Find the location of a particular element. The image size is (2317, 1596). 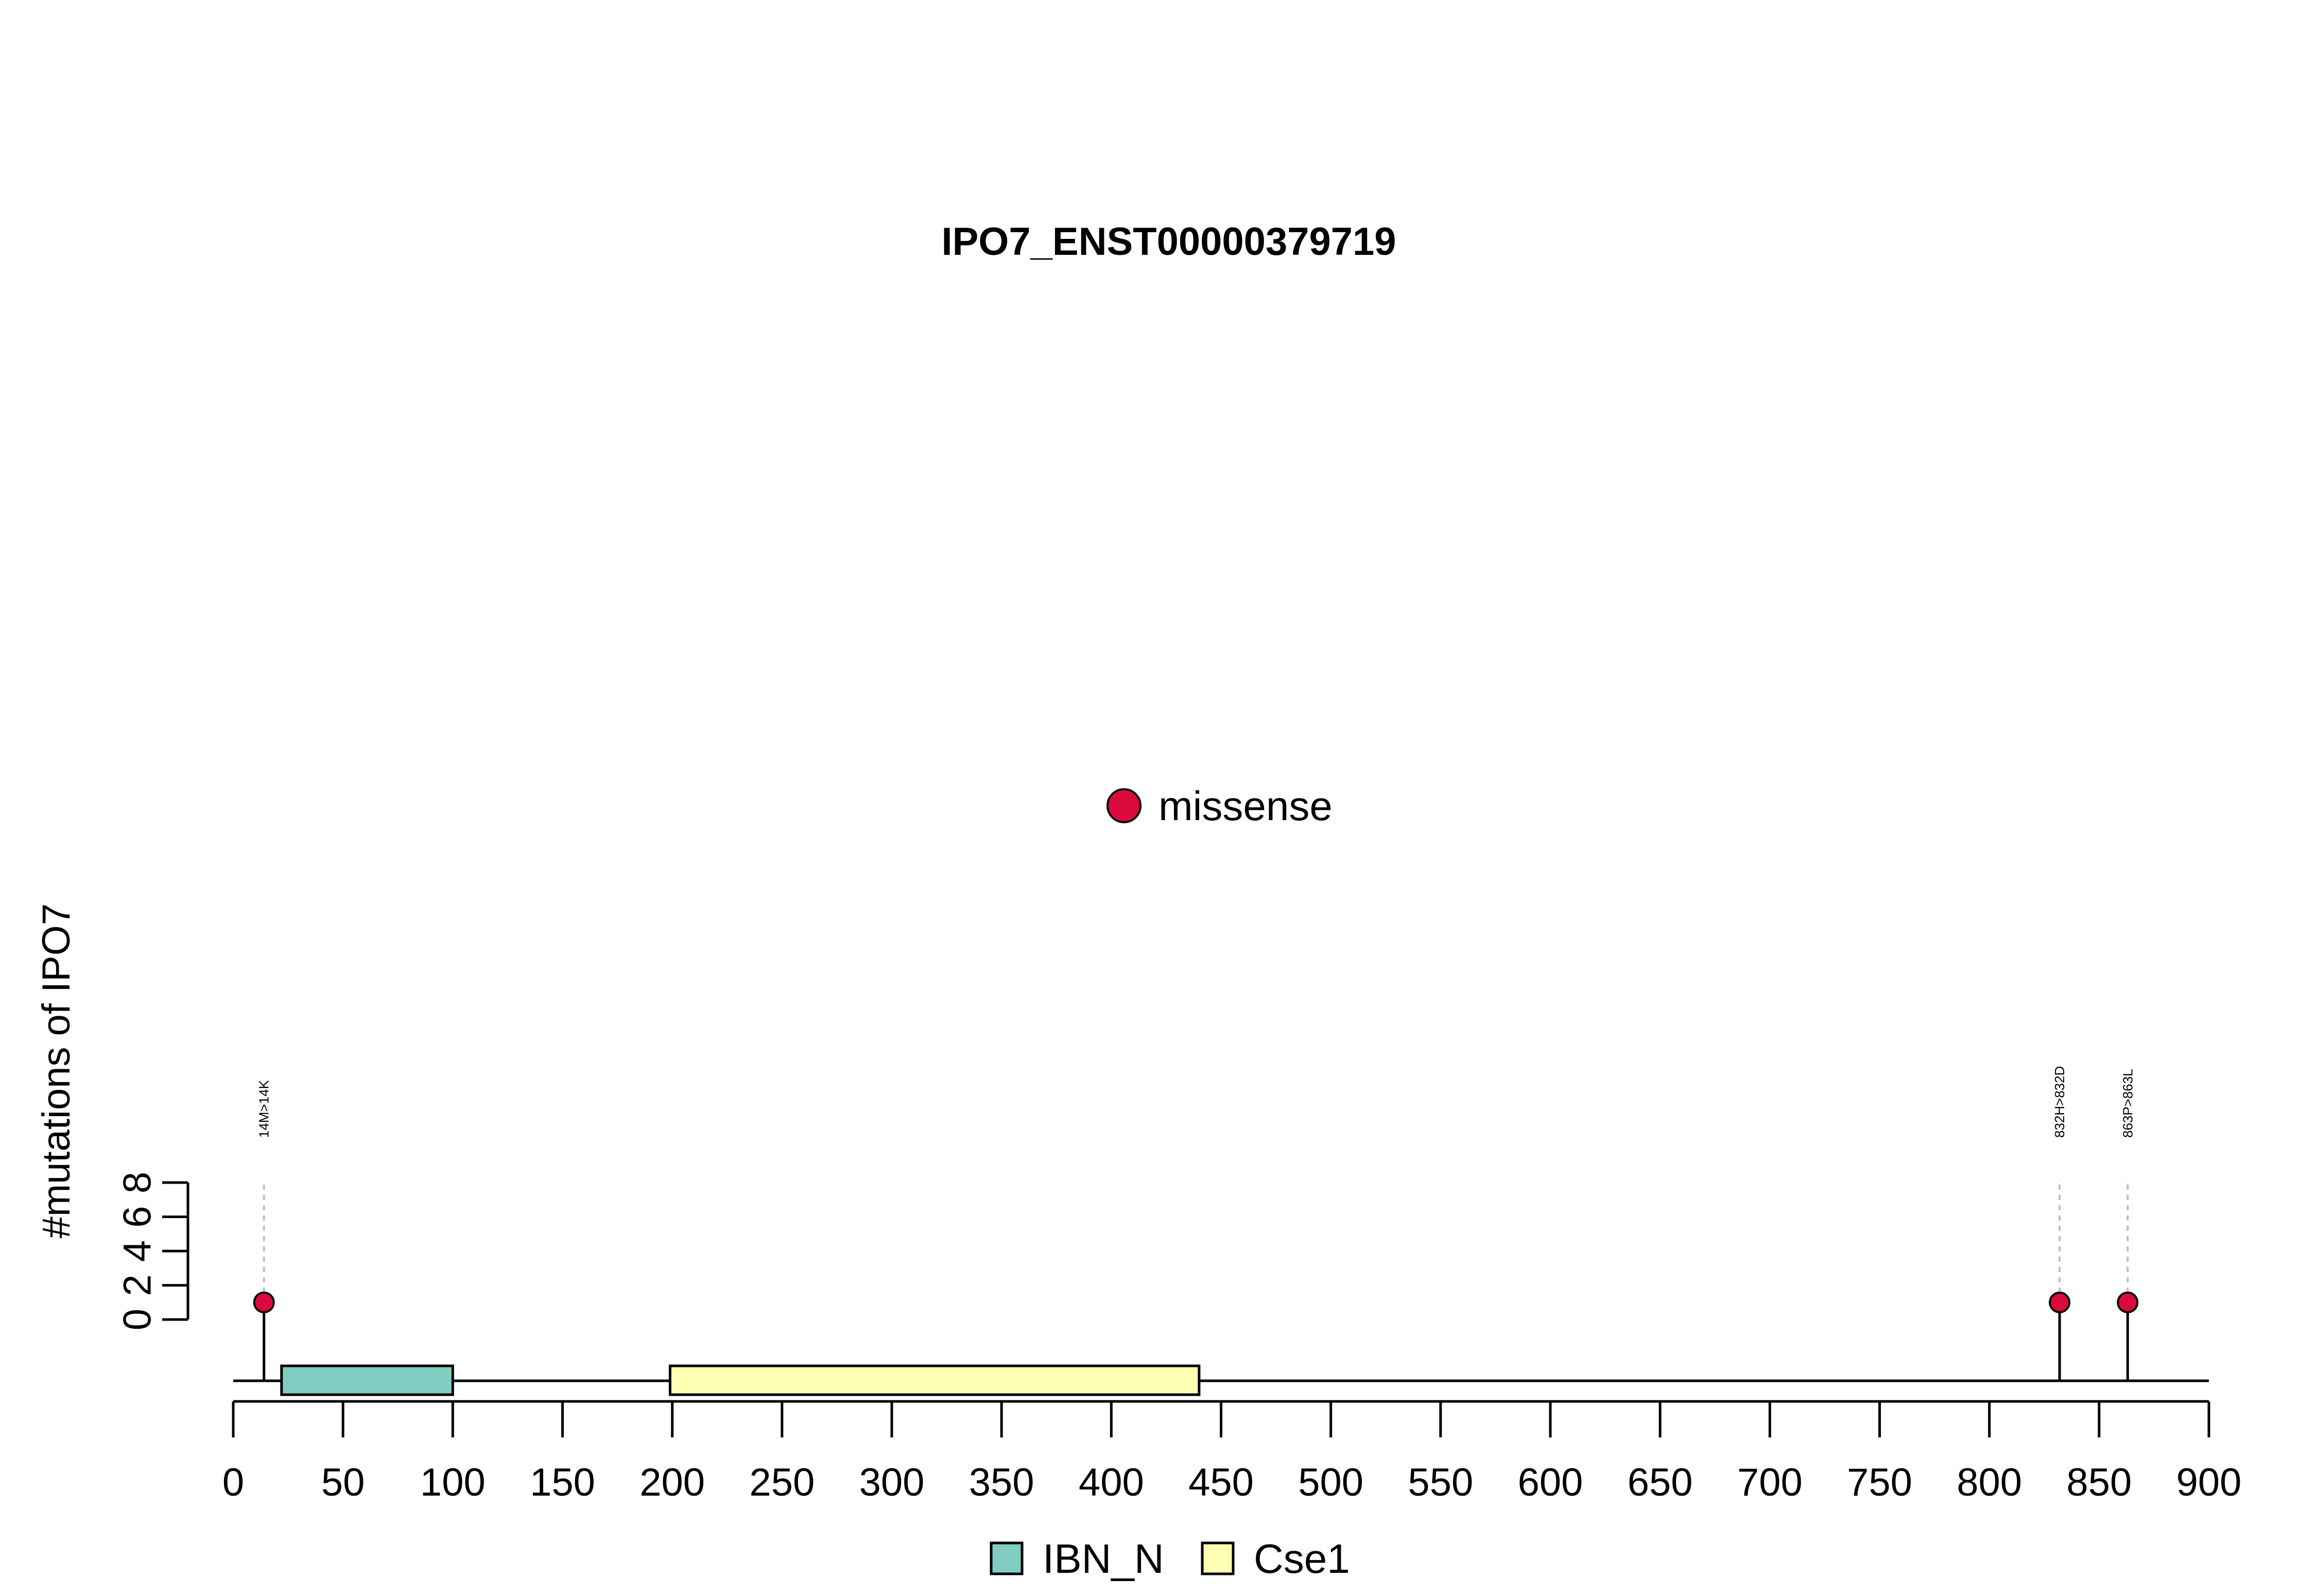

x-tick-label: 0 is located at coordinates (233, 1482).